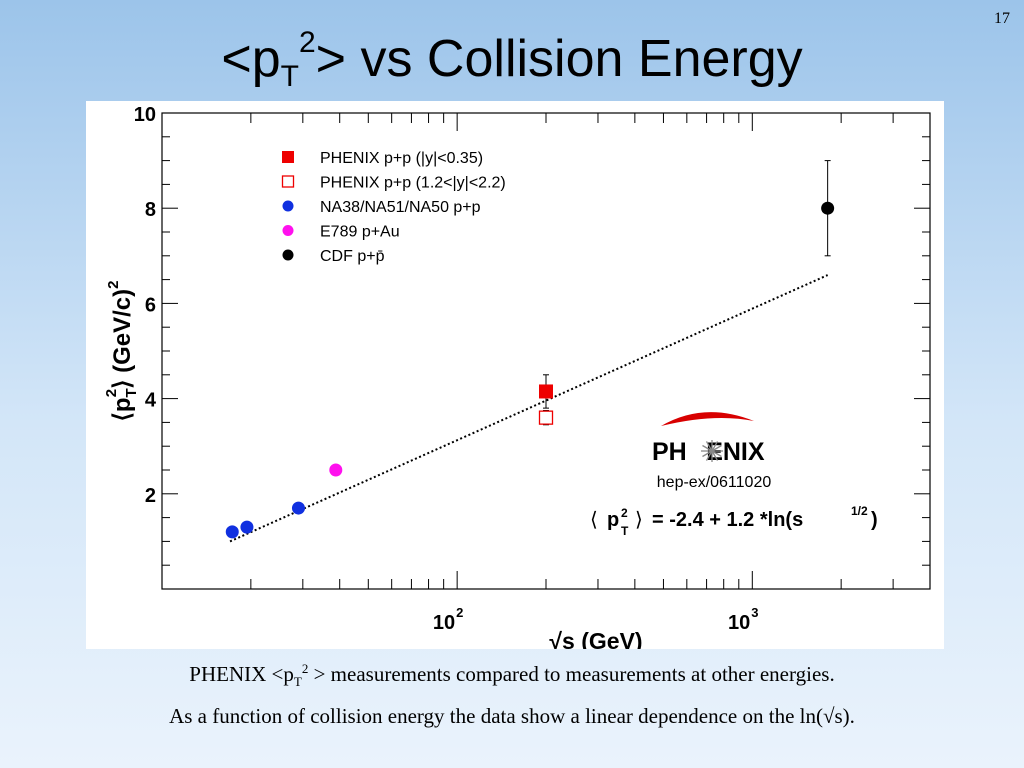 The height and width of the screenshot is (768, 1024). Describe the element at coordinates (859, 511) in the screenshot. I see `formula-exponent: 1/2` at that location.